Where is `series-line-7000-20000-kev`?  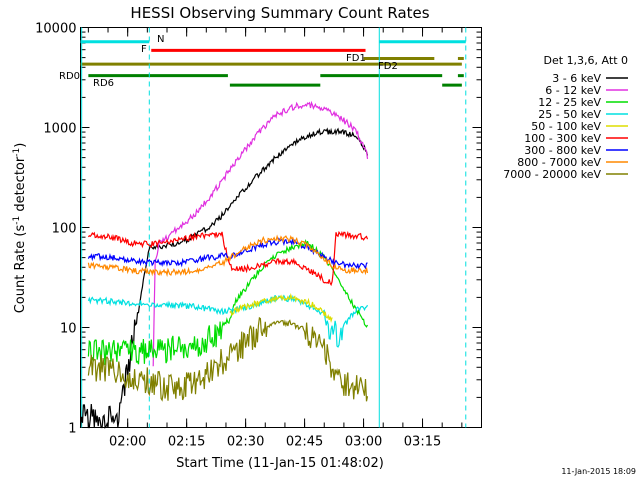
series-line-7000-20000-kev is located at coordinates (228, 359).